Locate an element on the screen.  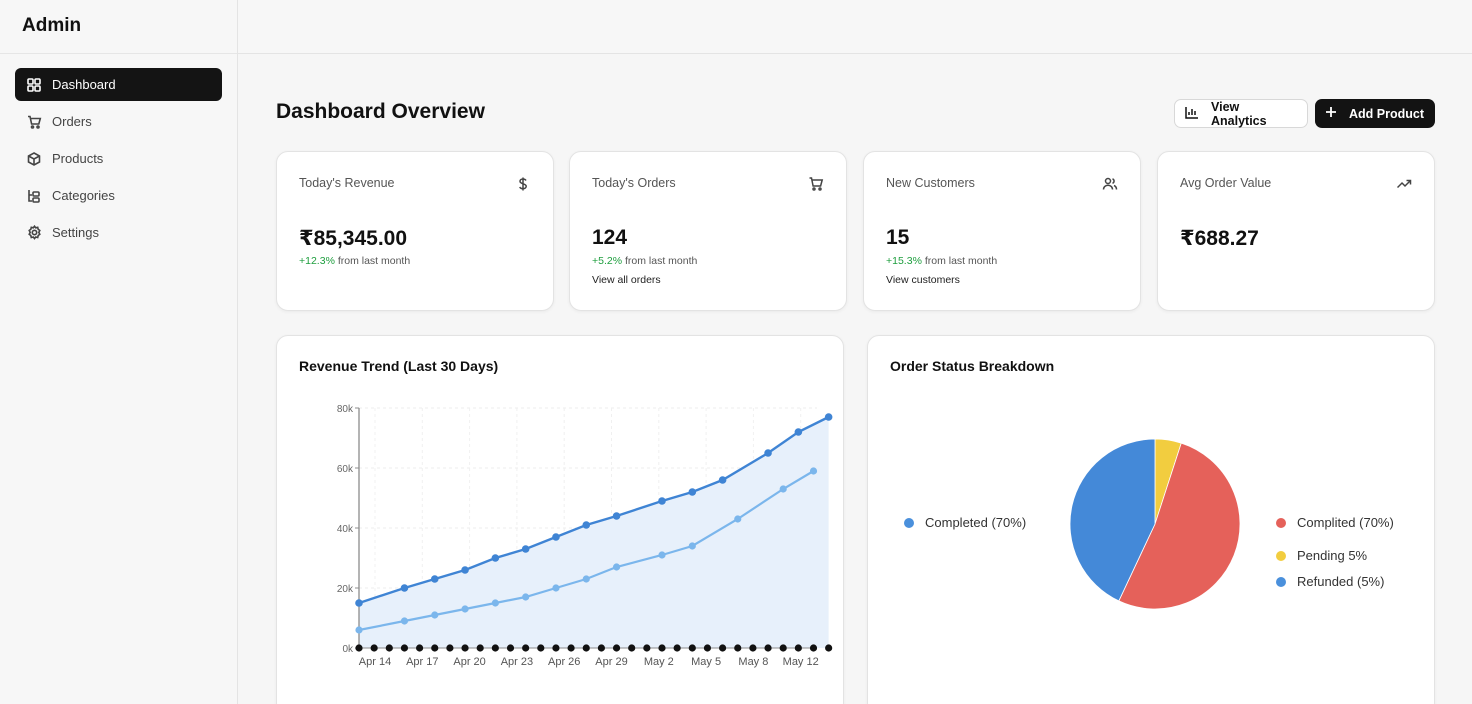
sidebar-item-products: Products is located at coordinates (118, 158).